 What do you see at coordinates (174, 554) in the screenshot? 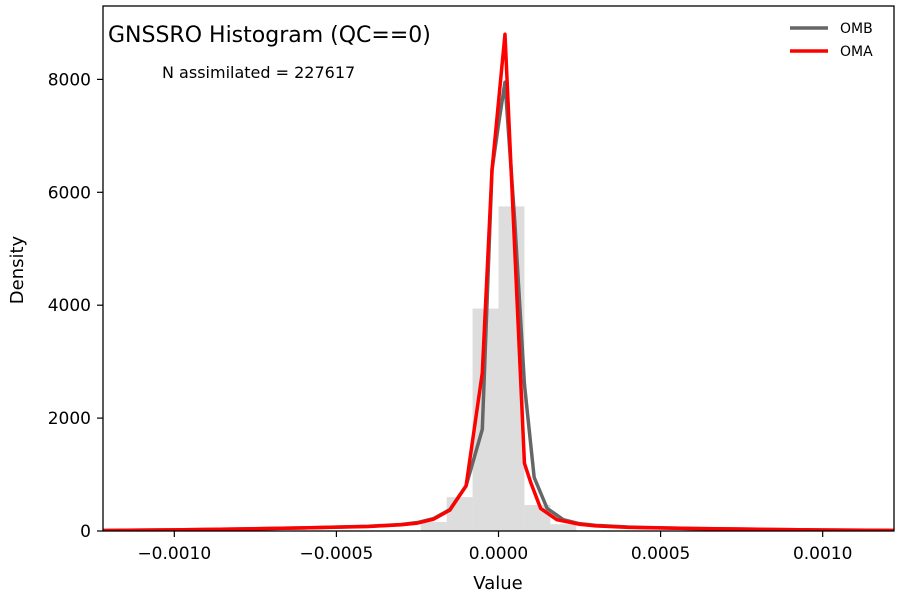
I see `x-tick-label-0: −0.0010` at bounding box center [174, 554].